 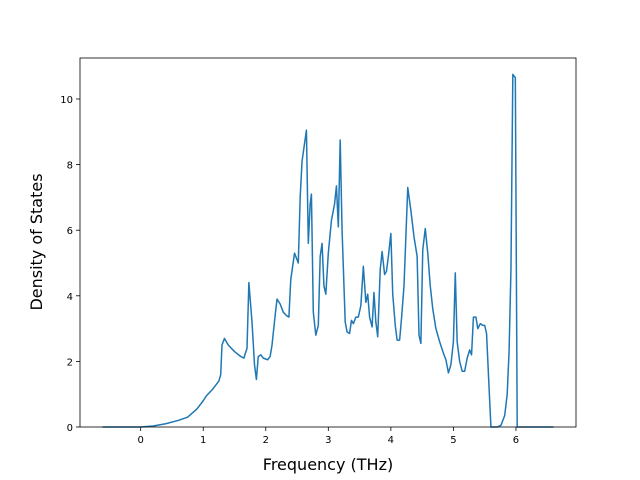 What do you see at coordinates (70, 428) in the screenshot?
I see `y-tick-label: 0` at bounding box center [70, 428].